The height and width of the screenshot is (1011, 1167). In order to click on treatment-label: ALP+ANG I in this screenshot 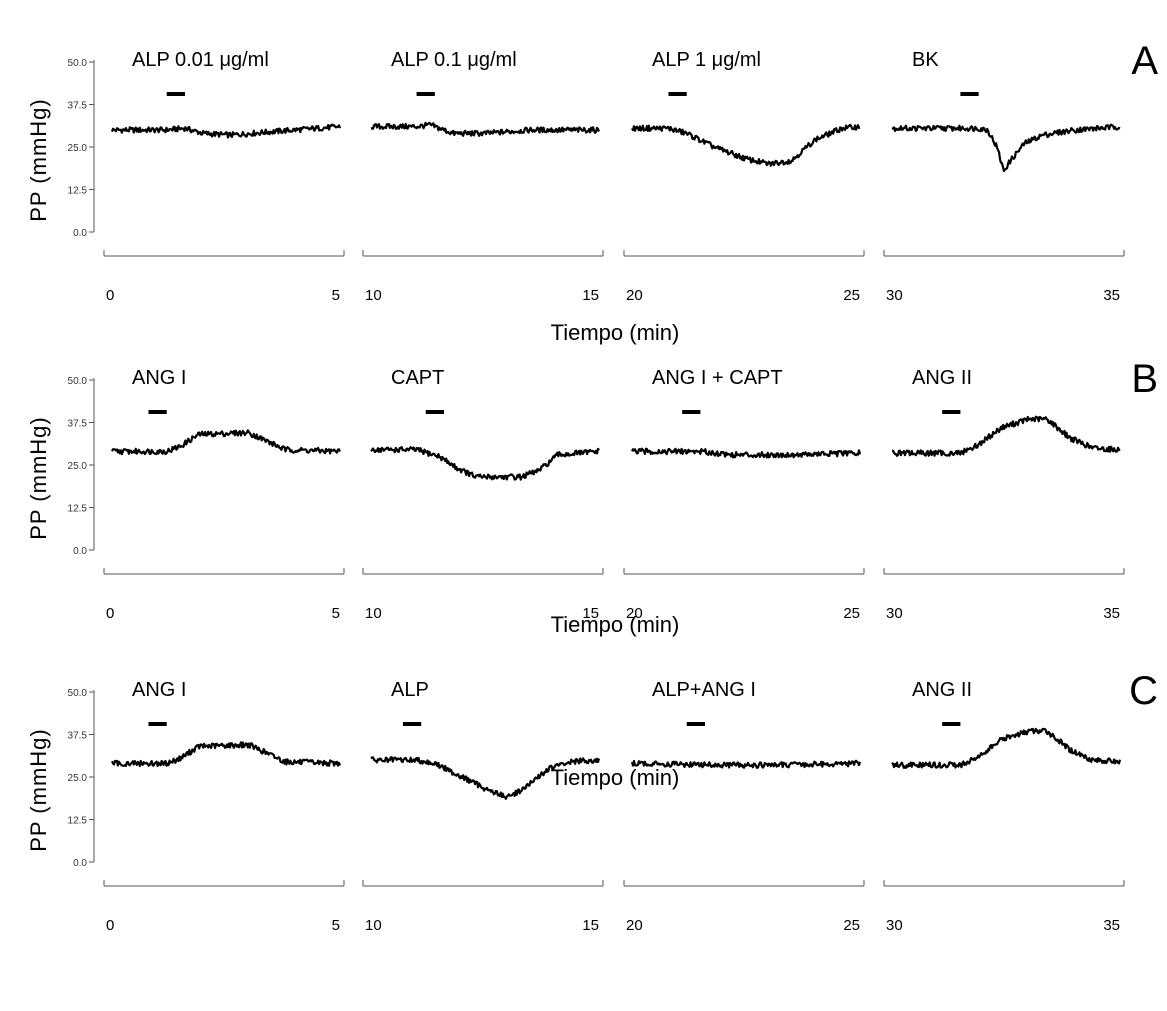, I will do `click(704, 690)`.